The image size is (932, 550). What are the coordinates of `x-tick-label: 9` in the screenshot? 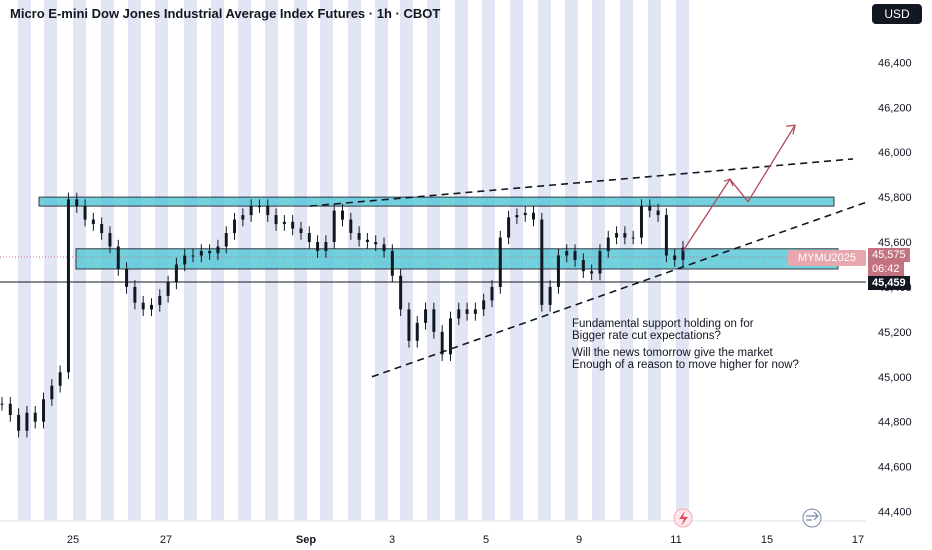 It's located at (579, 540).